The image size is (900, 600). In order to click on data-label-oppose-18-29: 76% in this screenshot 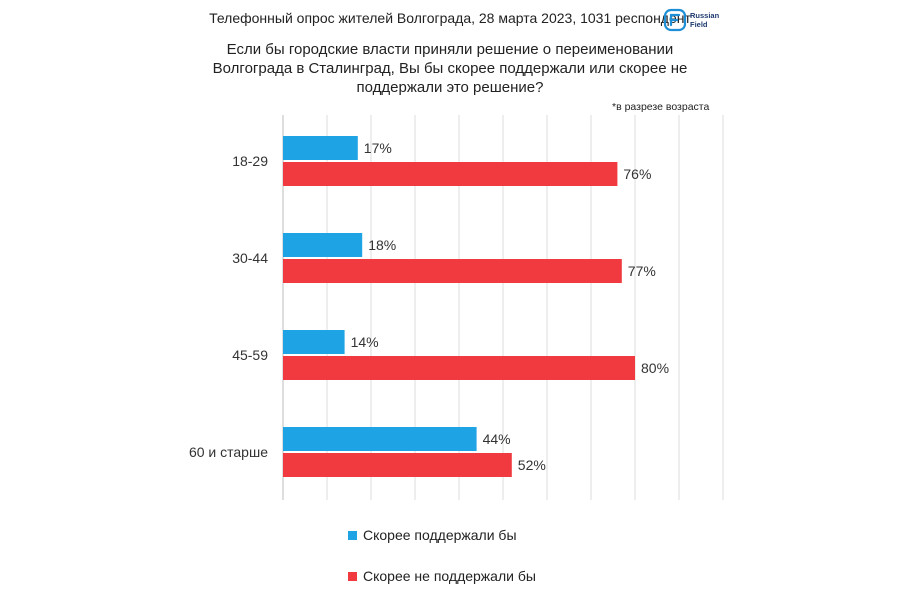, I will do `click(637, 174)`.